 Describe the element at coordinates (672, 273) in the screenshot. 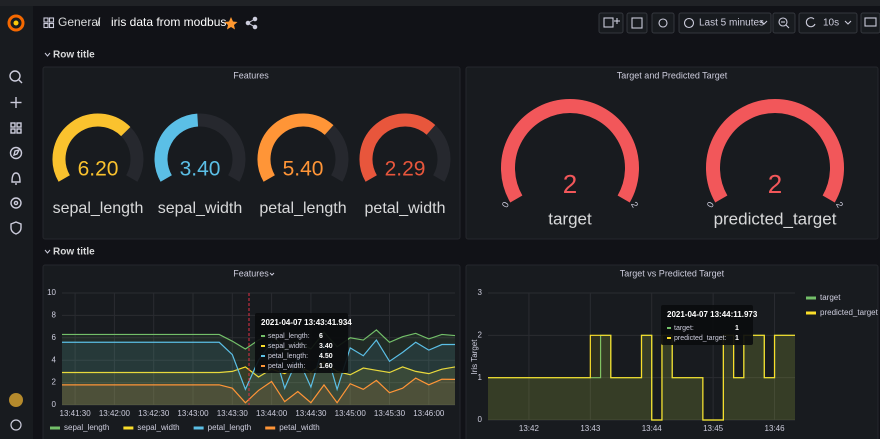

I see `panel-title: Target vs Predicted Target` at that location.